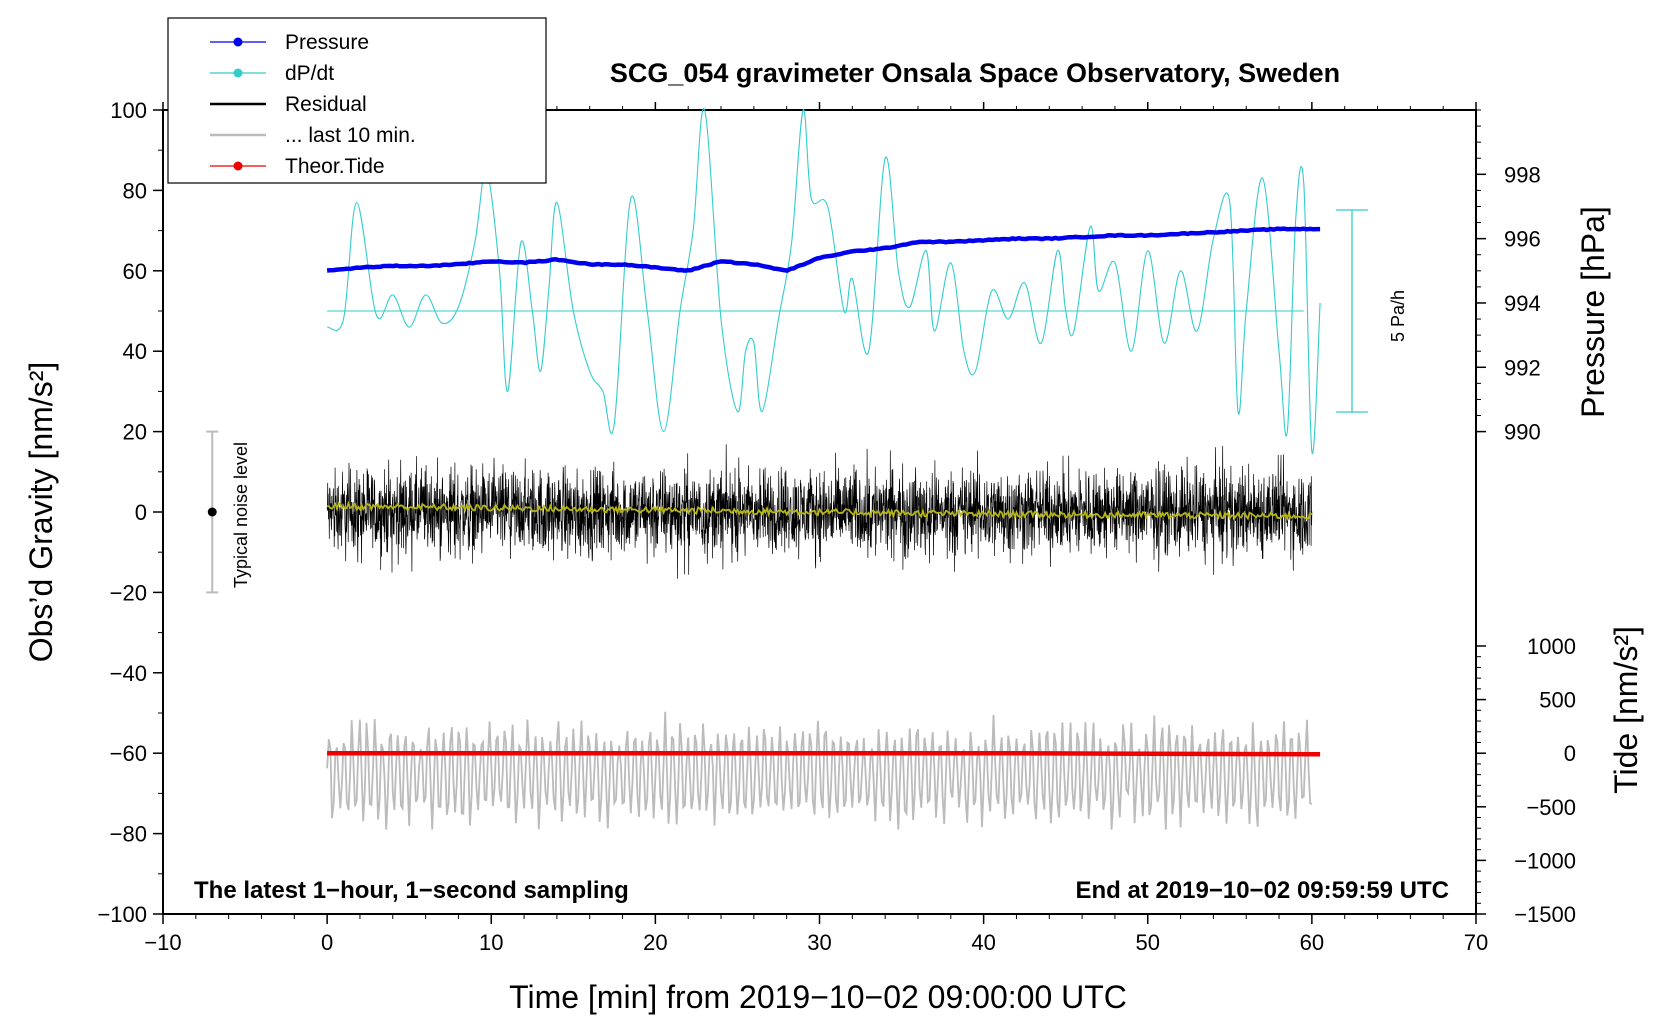 The image size is (1660, 1020). Describe the element at coordinates (1545, 914) in the screenshot. I see `tide-tick-label: −1500` at that location.